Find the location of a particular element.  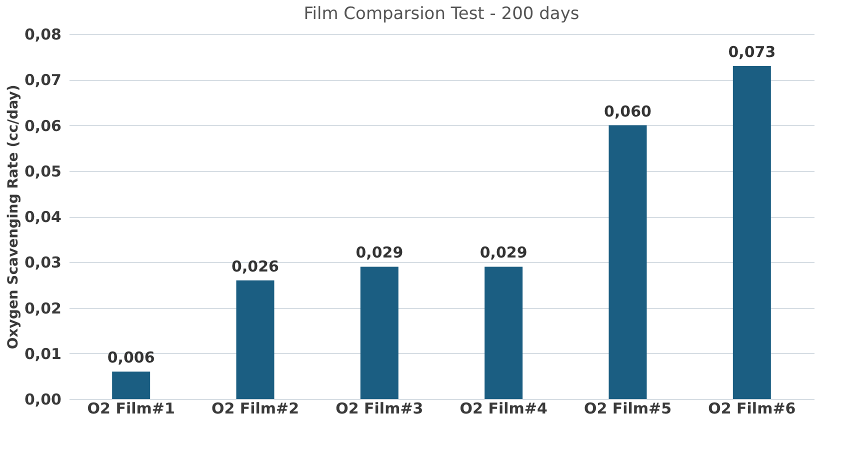

x-tick-label: O2 Film#2 is located at coordinates (255, 409).